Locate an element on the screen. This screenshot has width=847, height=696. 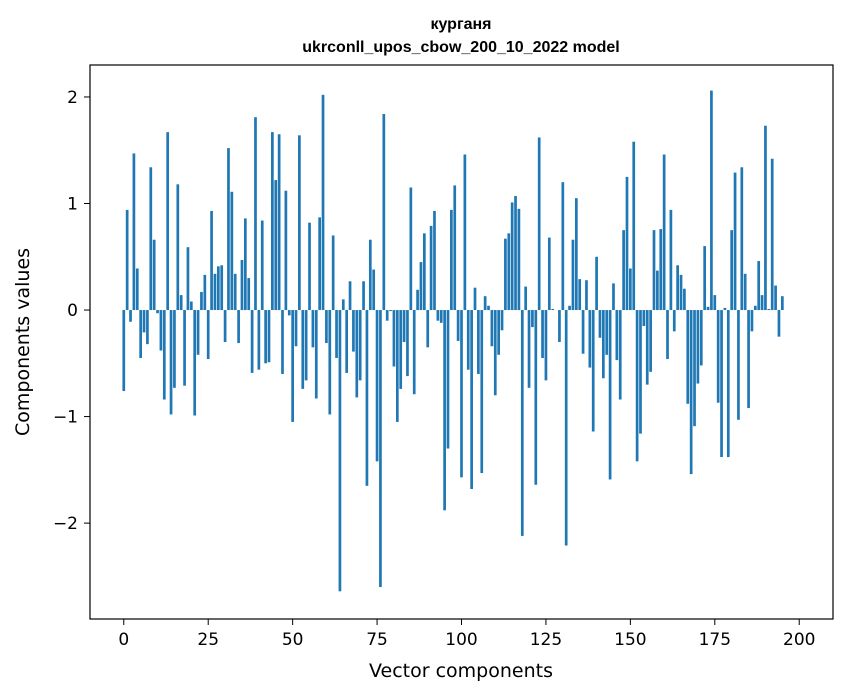
x-tick-label: 175 is located at coordinates (715, 640).